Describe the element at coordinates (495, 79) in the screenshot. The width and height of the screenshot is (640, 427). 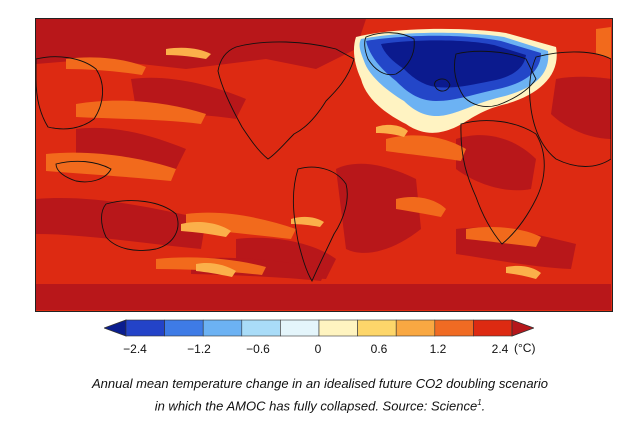
I see `europe-outline` at that location.